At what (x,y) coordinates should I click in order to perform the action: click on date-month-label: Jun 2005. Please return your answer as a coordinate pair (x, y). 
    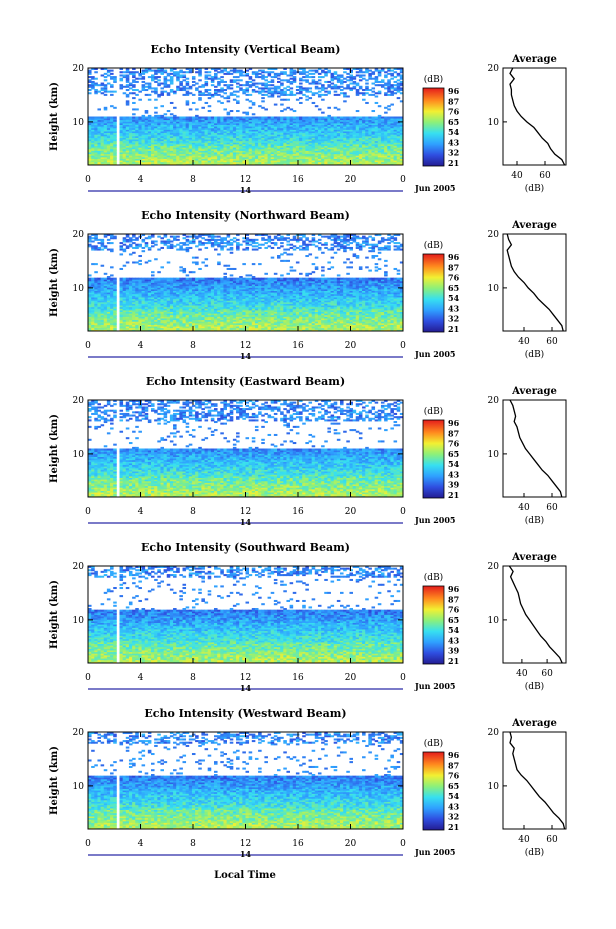
    Looking at the image, I should click on (434, 188).